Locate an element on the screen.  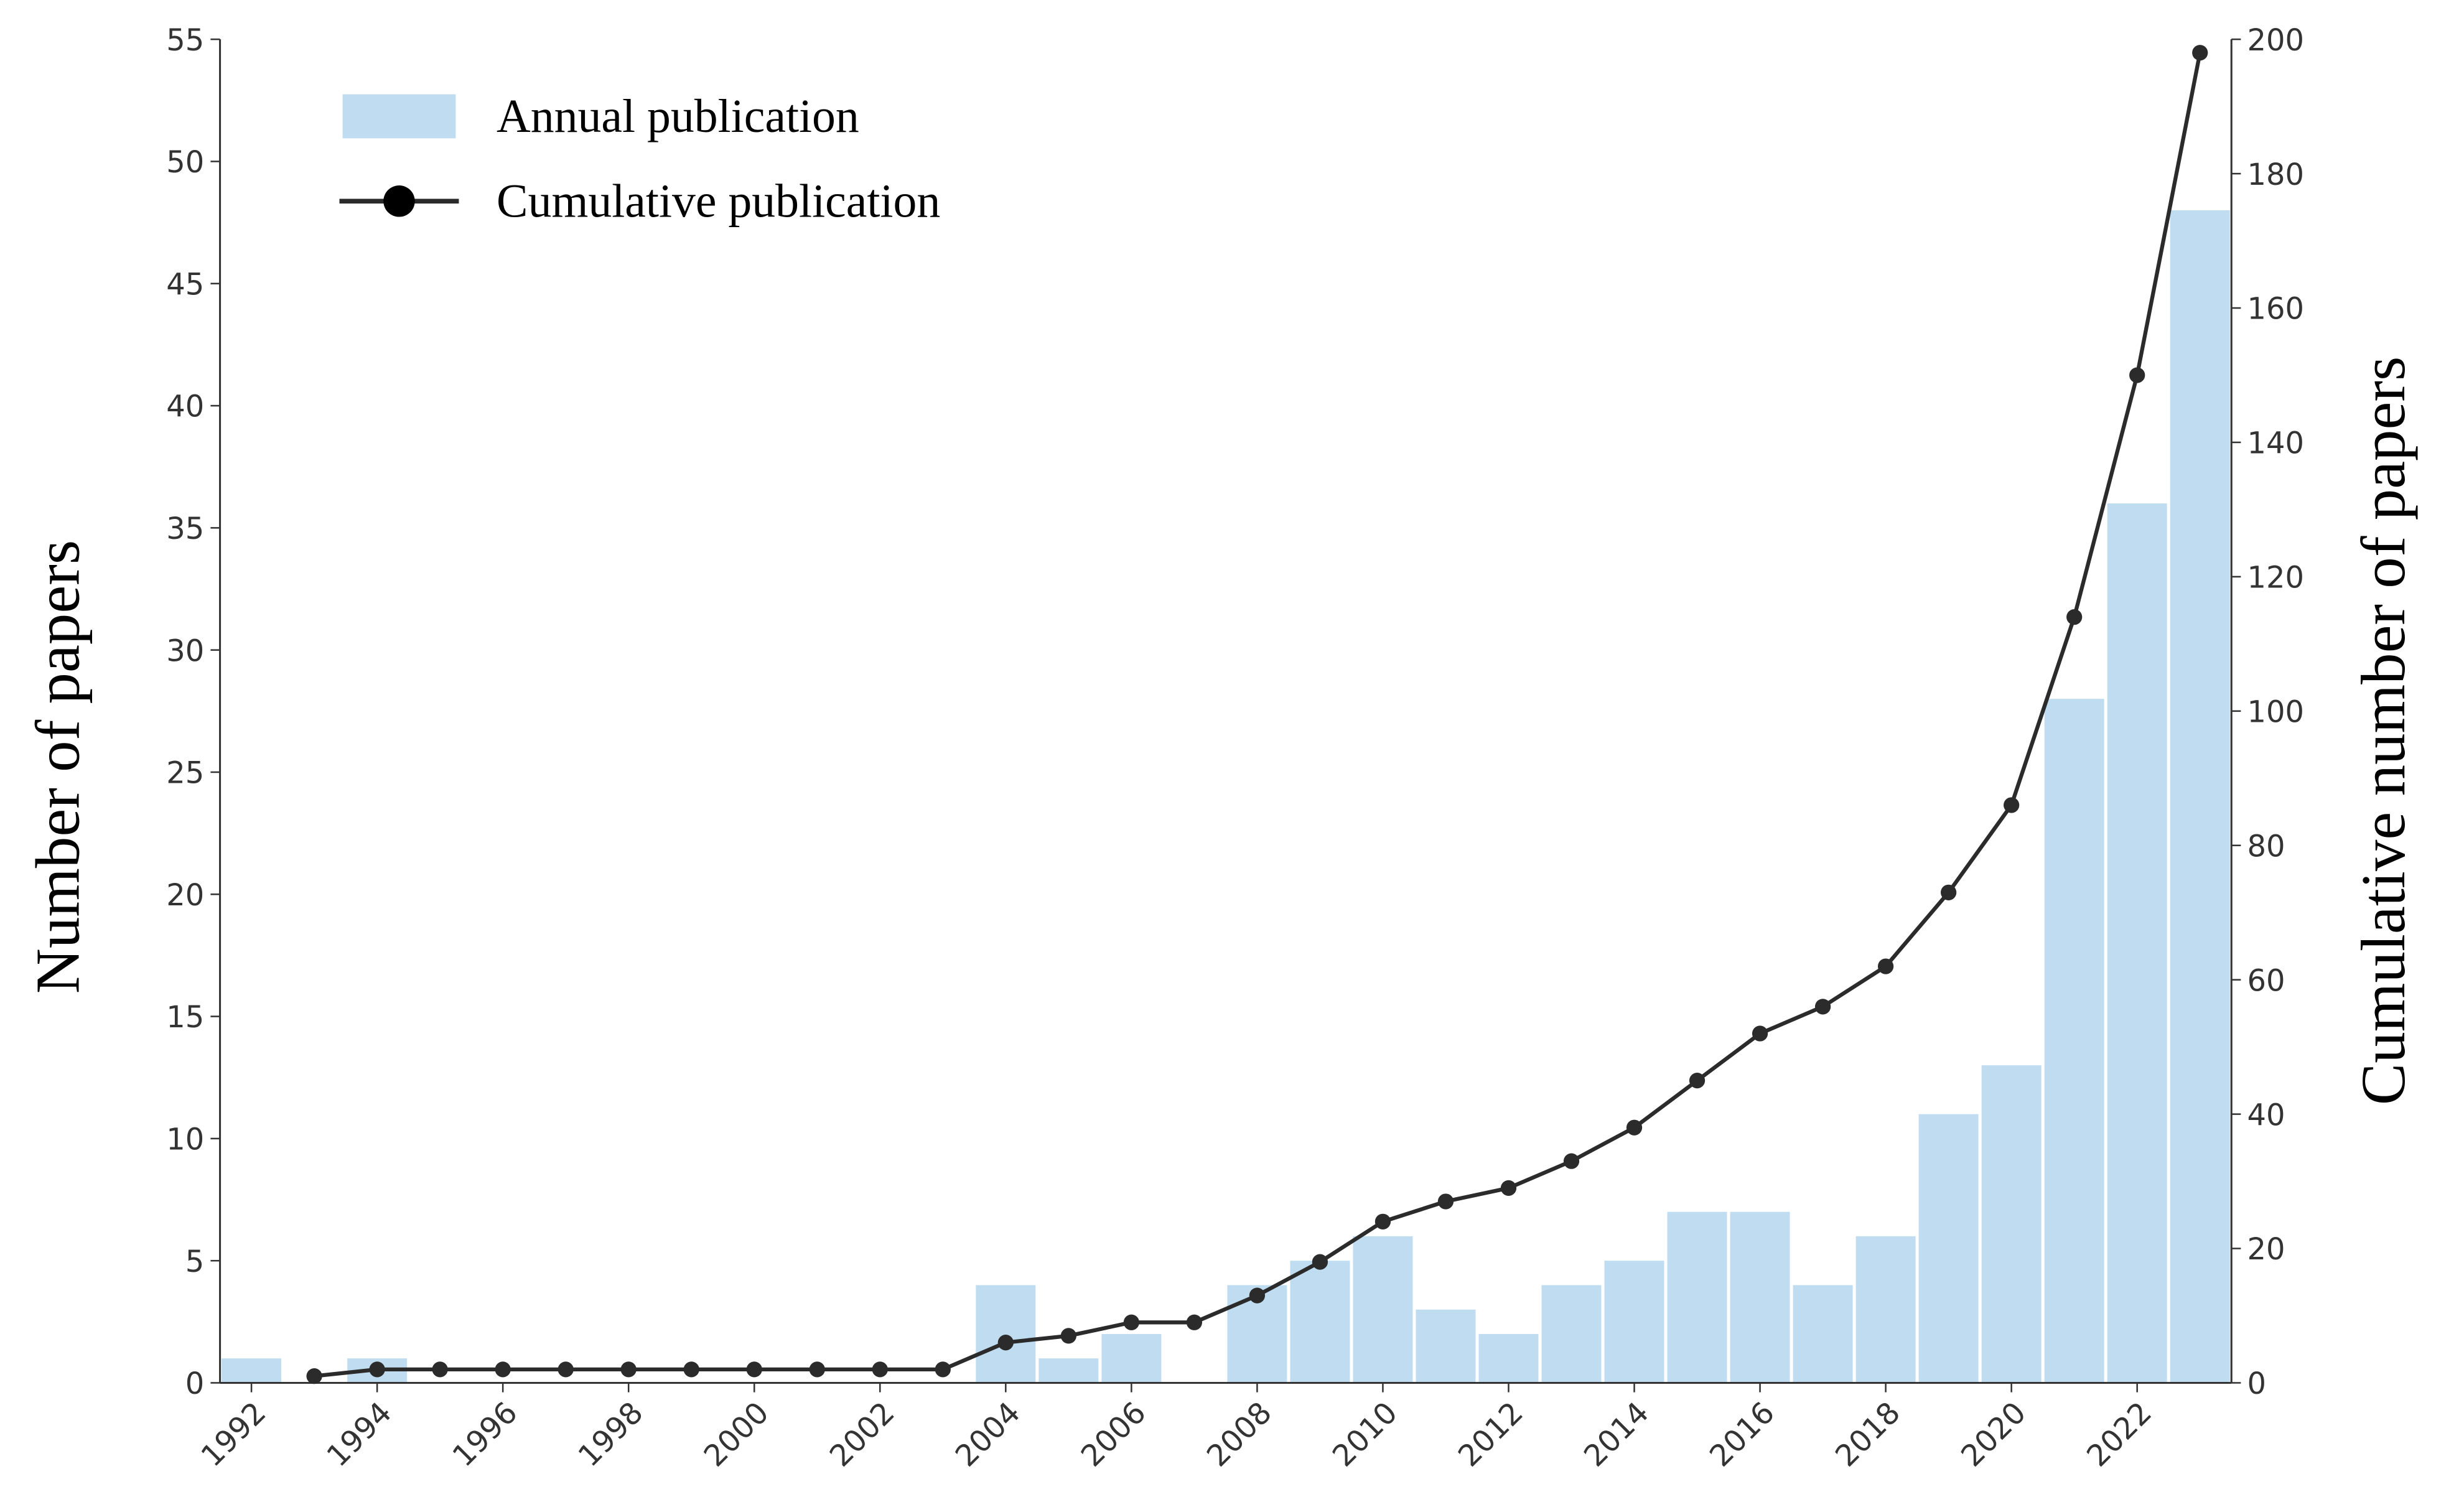
x-tick-label: 2016 is located at coordinates (1742, 1434).